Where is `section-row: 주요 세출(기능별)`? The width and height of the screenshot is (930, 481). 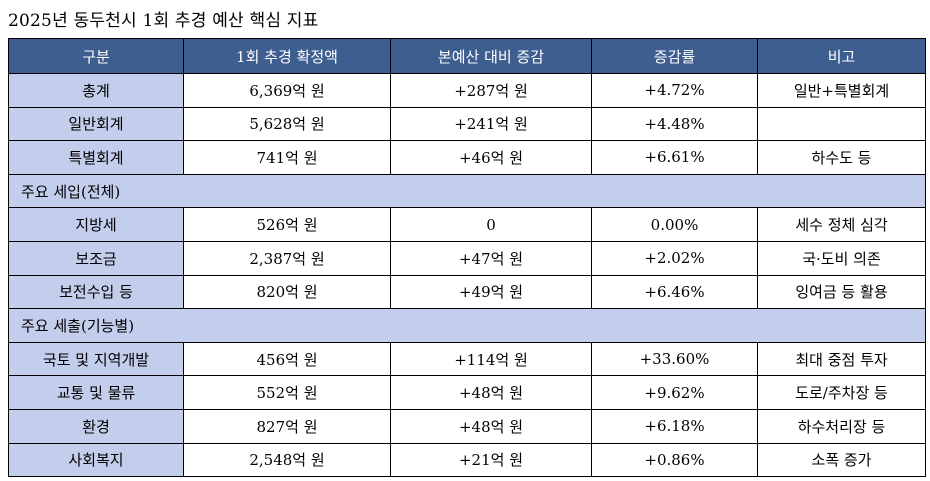 section-row: 주요 세출(기능별) is located at coordinates (467, 325).